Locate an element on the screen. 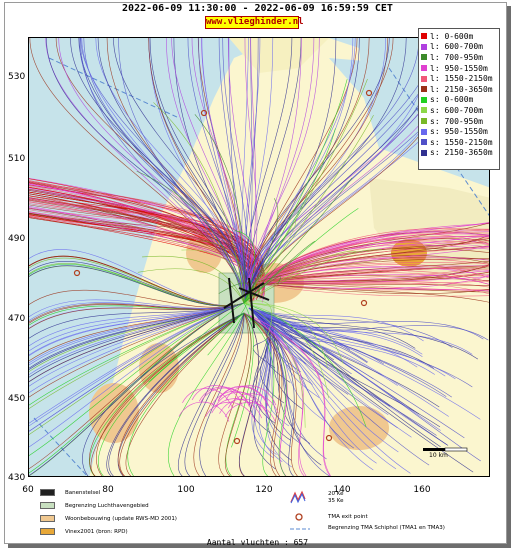  x-tick-60: 60 is located at coordinates (28, 490).